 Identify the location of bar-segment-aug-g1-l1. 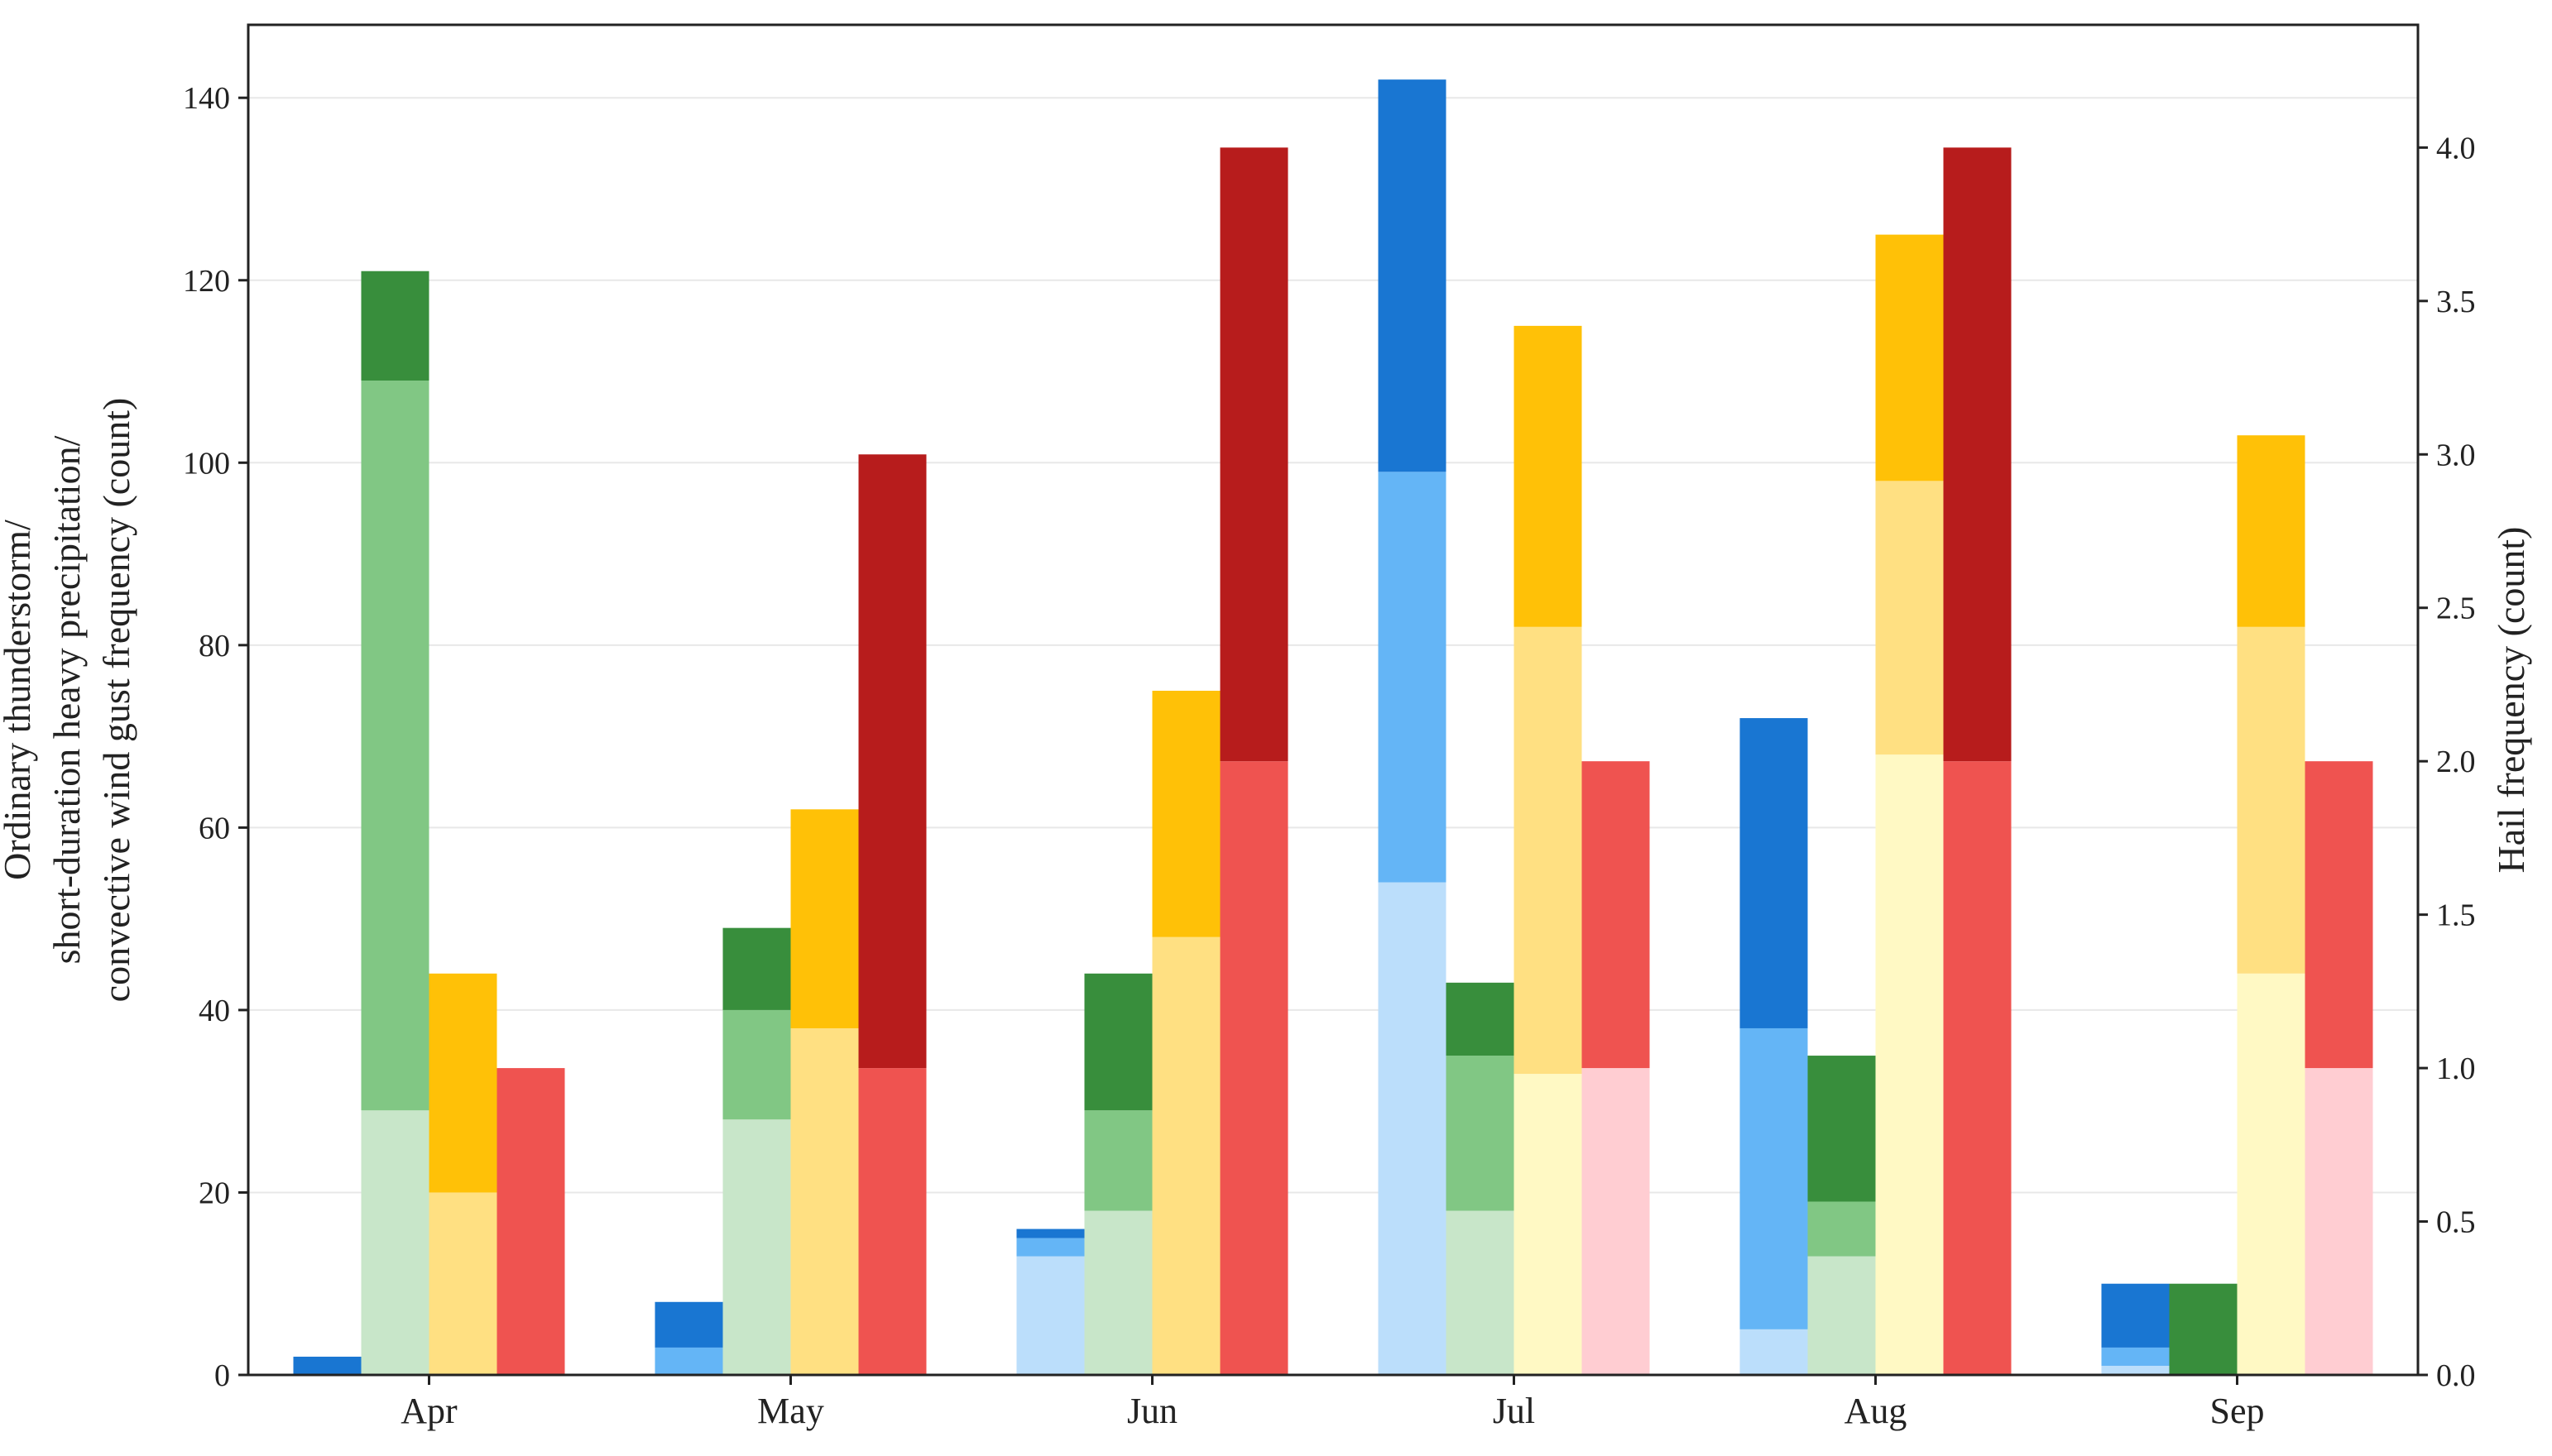
(1773, 1352).